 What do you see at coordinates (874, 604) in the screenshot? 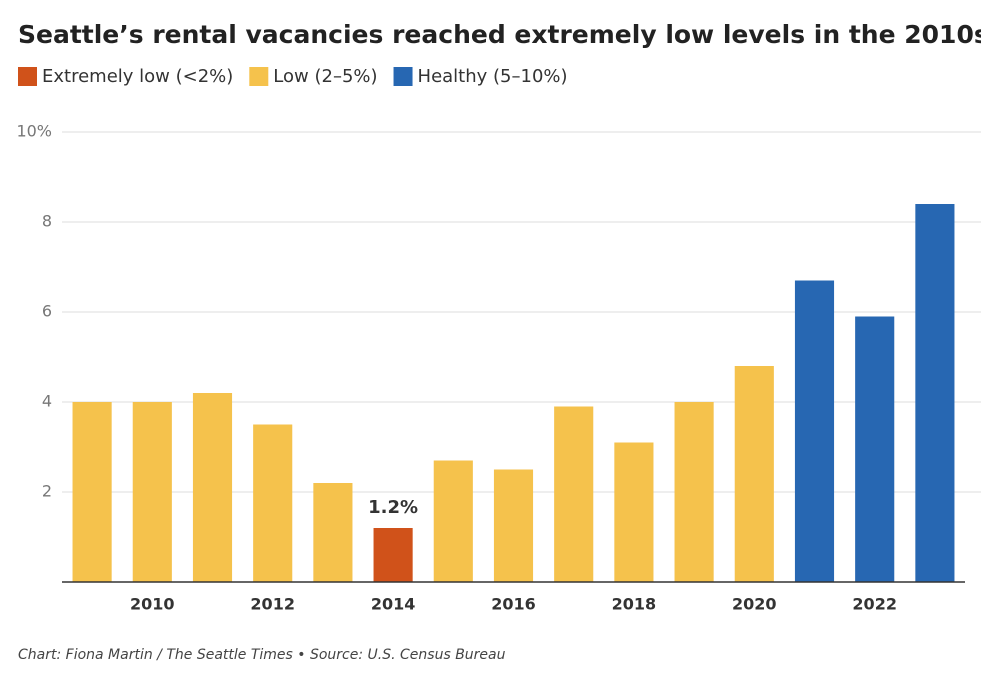
I see `x-tick-label: 2022` at bounding box center [874, 604].